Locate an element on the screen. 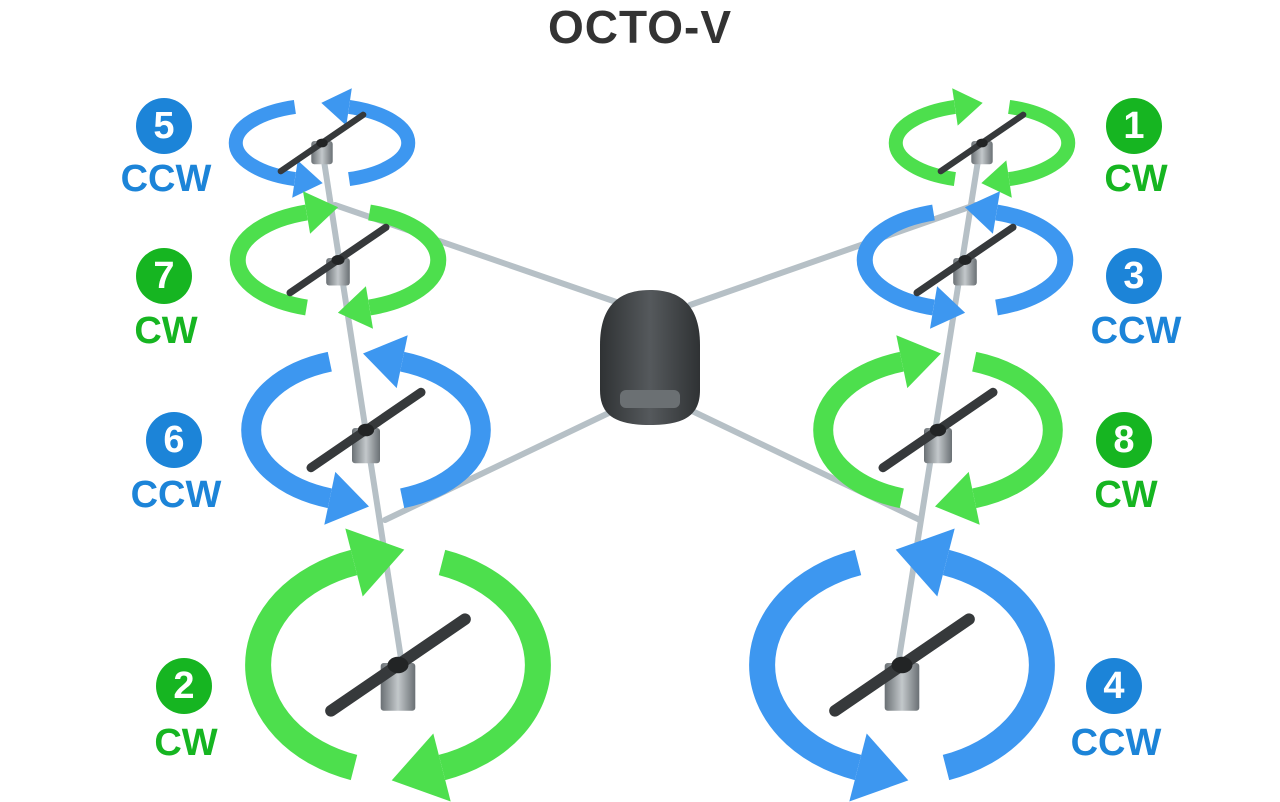  motor-direction-4: CCW is located at coordinates (1116, 743).